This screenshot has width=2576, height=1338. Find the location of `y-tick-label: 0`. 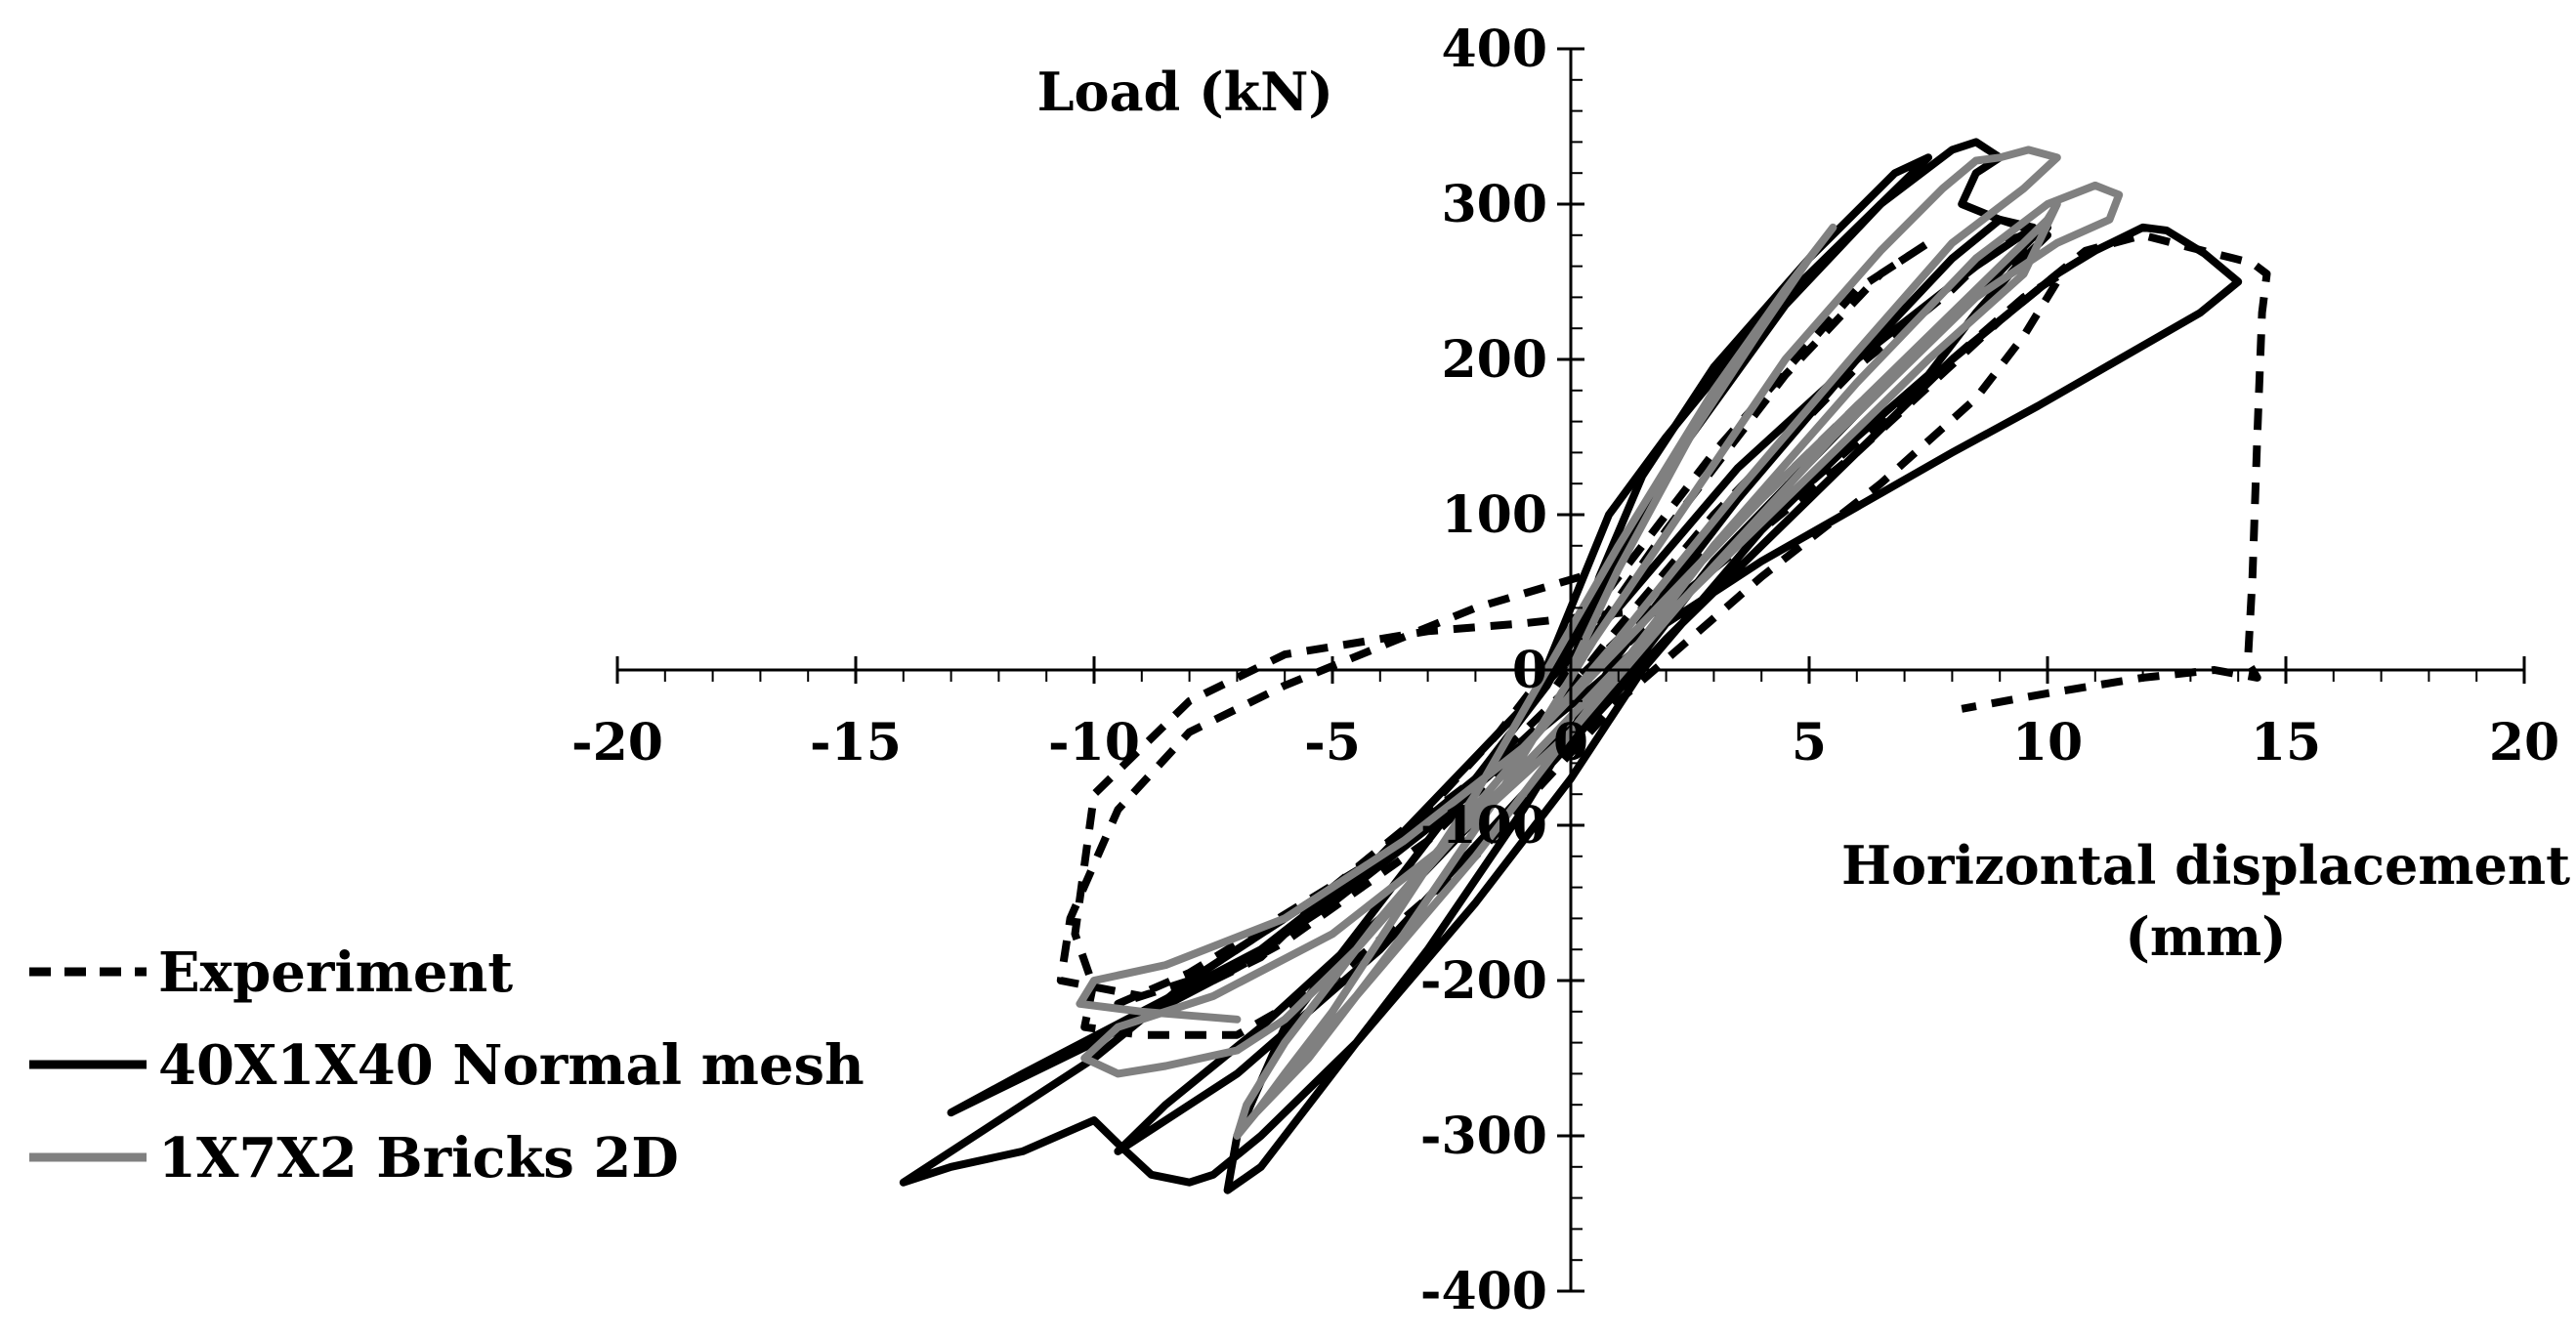

y-tick-label: 0 is located at coordinates (1529, 670).